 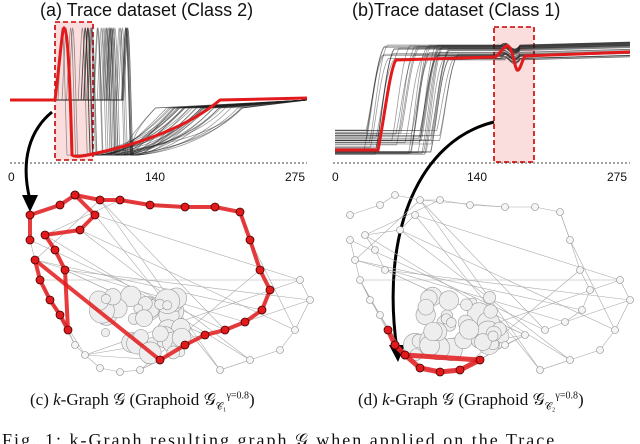 What do you see at coordinates (155, 177) in the screenshot?
I see `panel-a-tick-140: 140` at bounding box center [155, 177].